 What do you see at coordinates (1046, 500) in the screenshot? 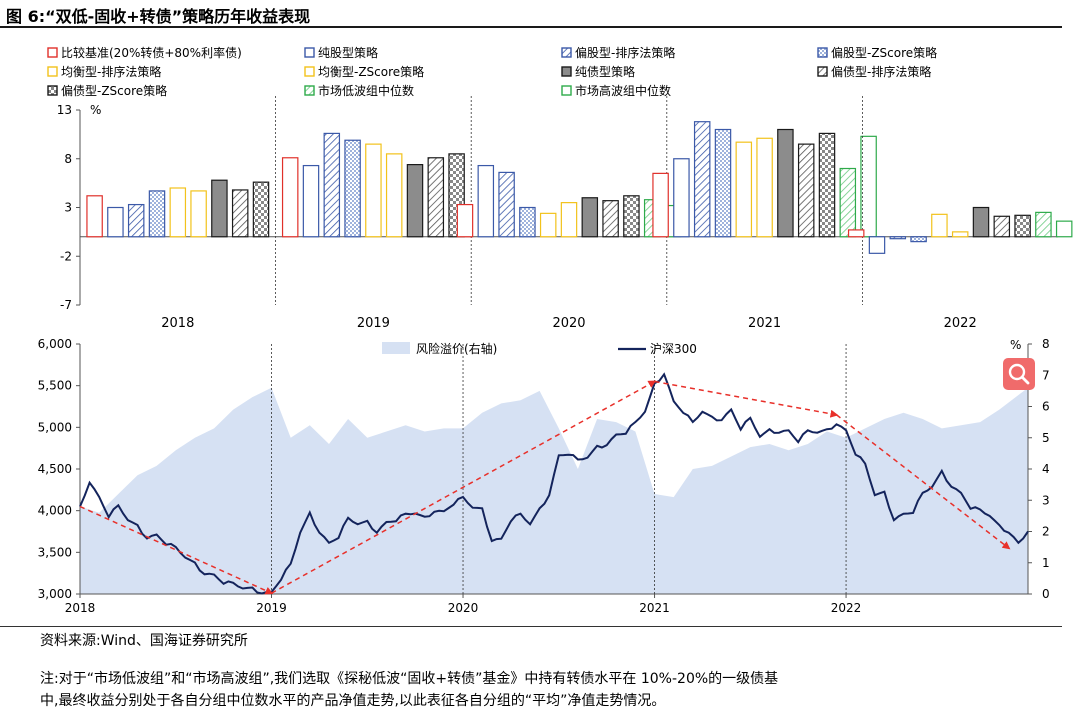
I see `right-y-tick-label: 3` at bounding box center [1046, 500].